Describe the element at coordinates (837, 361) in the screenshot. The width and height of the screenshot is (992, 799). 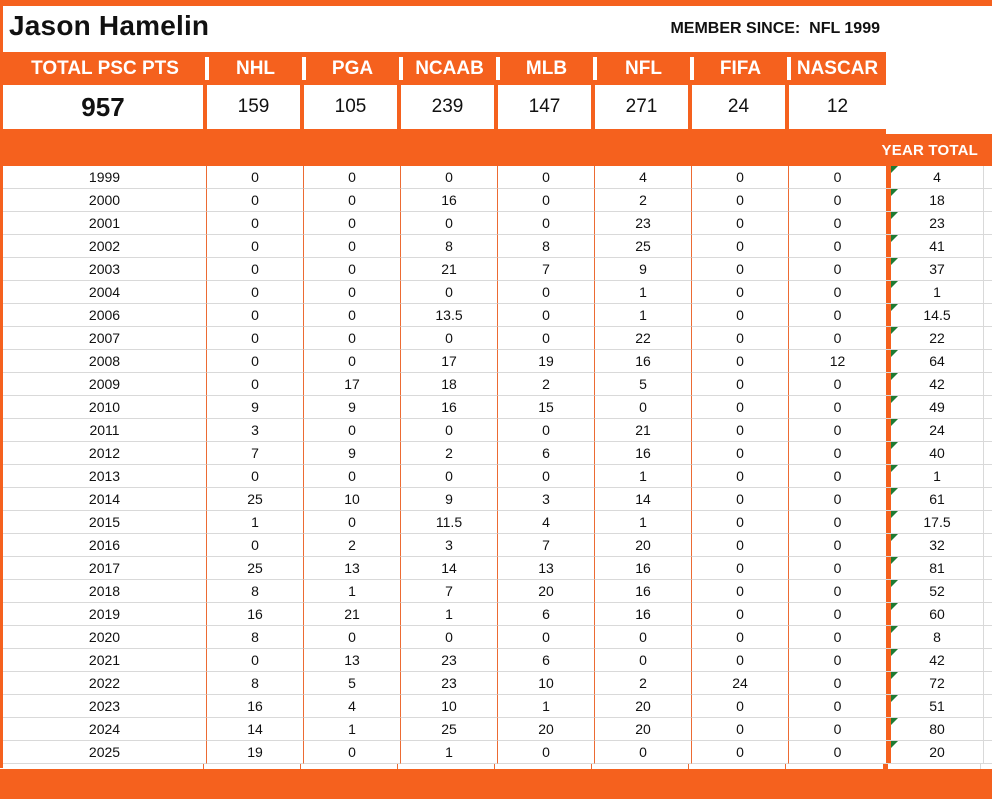
I see `nascar-cell: 12` at that location.